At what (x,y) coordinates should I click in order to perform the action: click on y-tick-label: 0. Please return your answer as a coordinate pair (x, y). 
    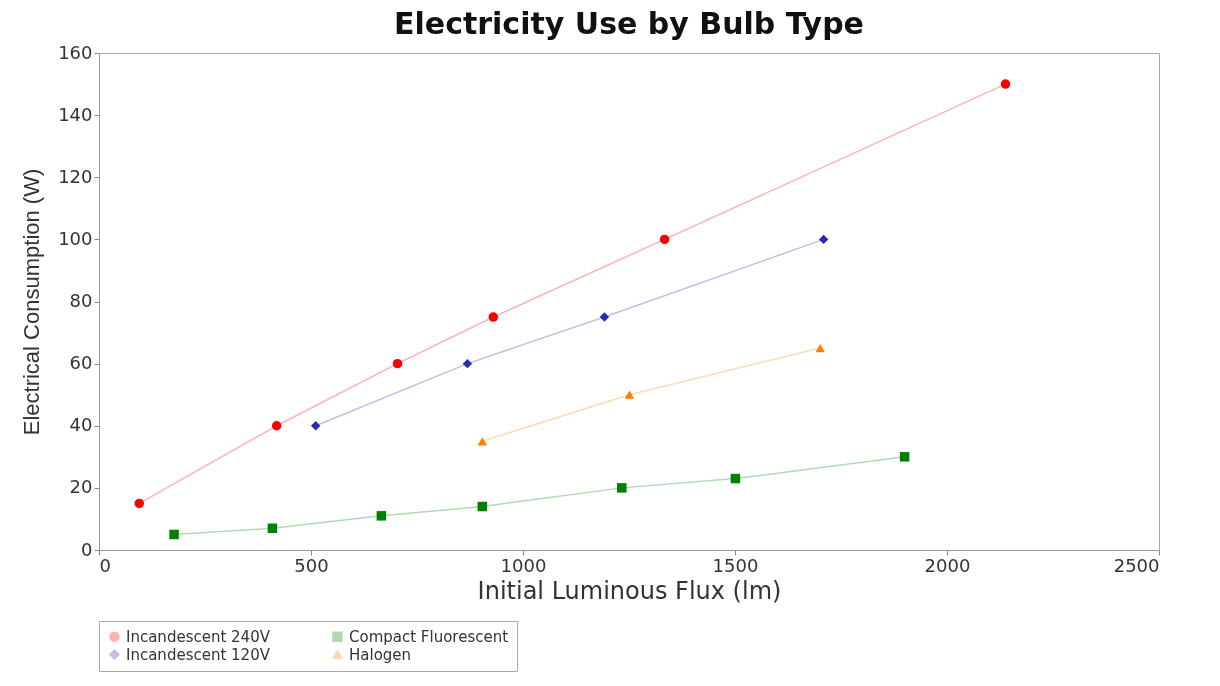
    Looking at the image, I should click on (87, 549).